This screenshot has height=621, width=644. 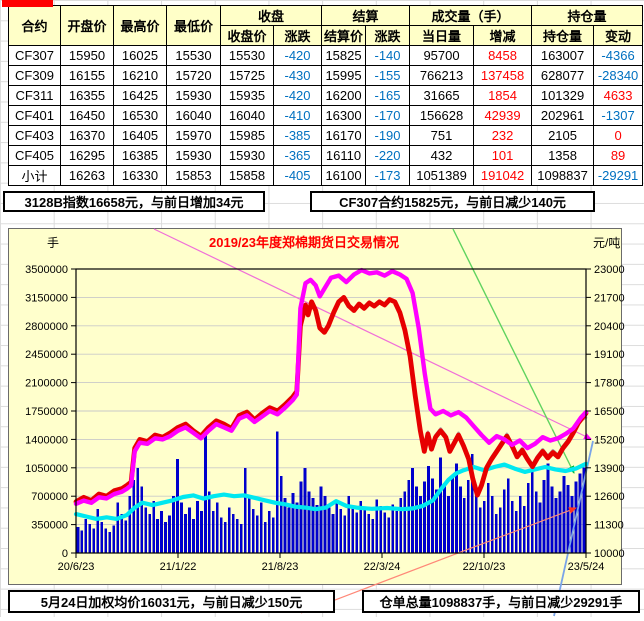 What do you see at coordinates (563, 155) in the screenshot?
I see `value-cell: 1358` at bounding box center [563, 155].